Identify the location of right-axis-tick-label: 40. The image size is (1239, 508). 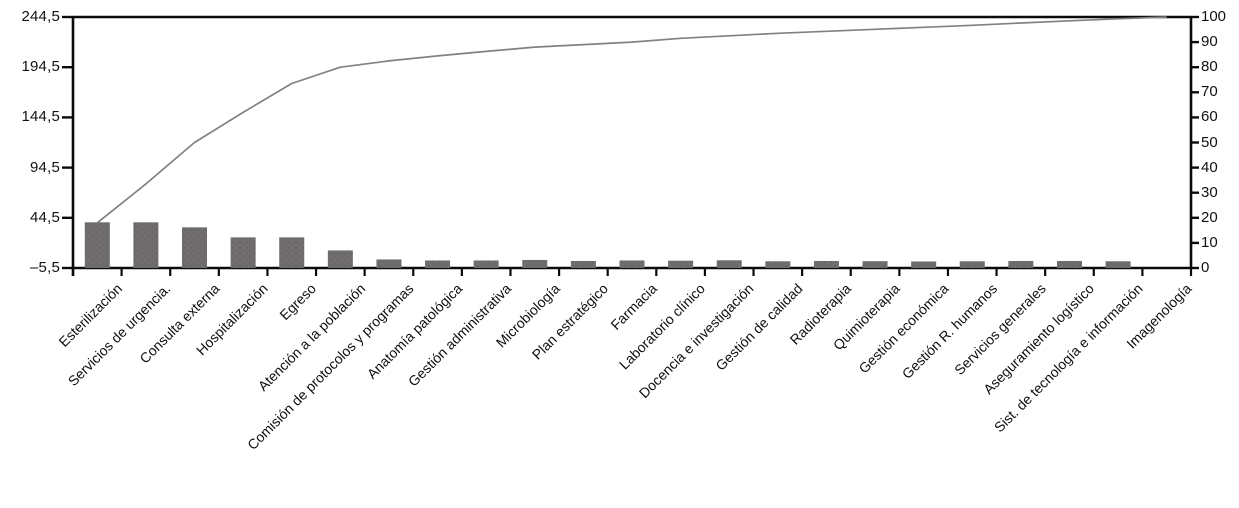
(1209, 167).